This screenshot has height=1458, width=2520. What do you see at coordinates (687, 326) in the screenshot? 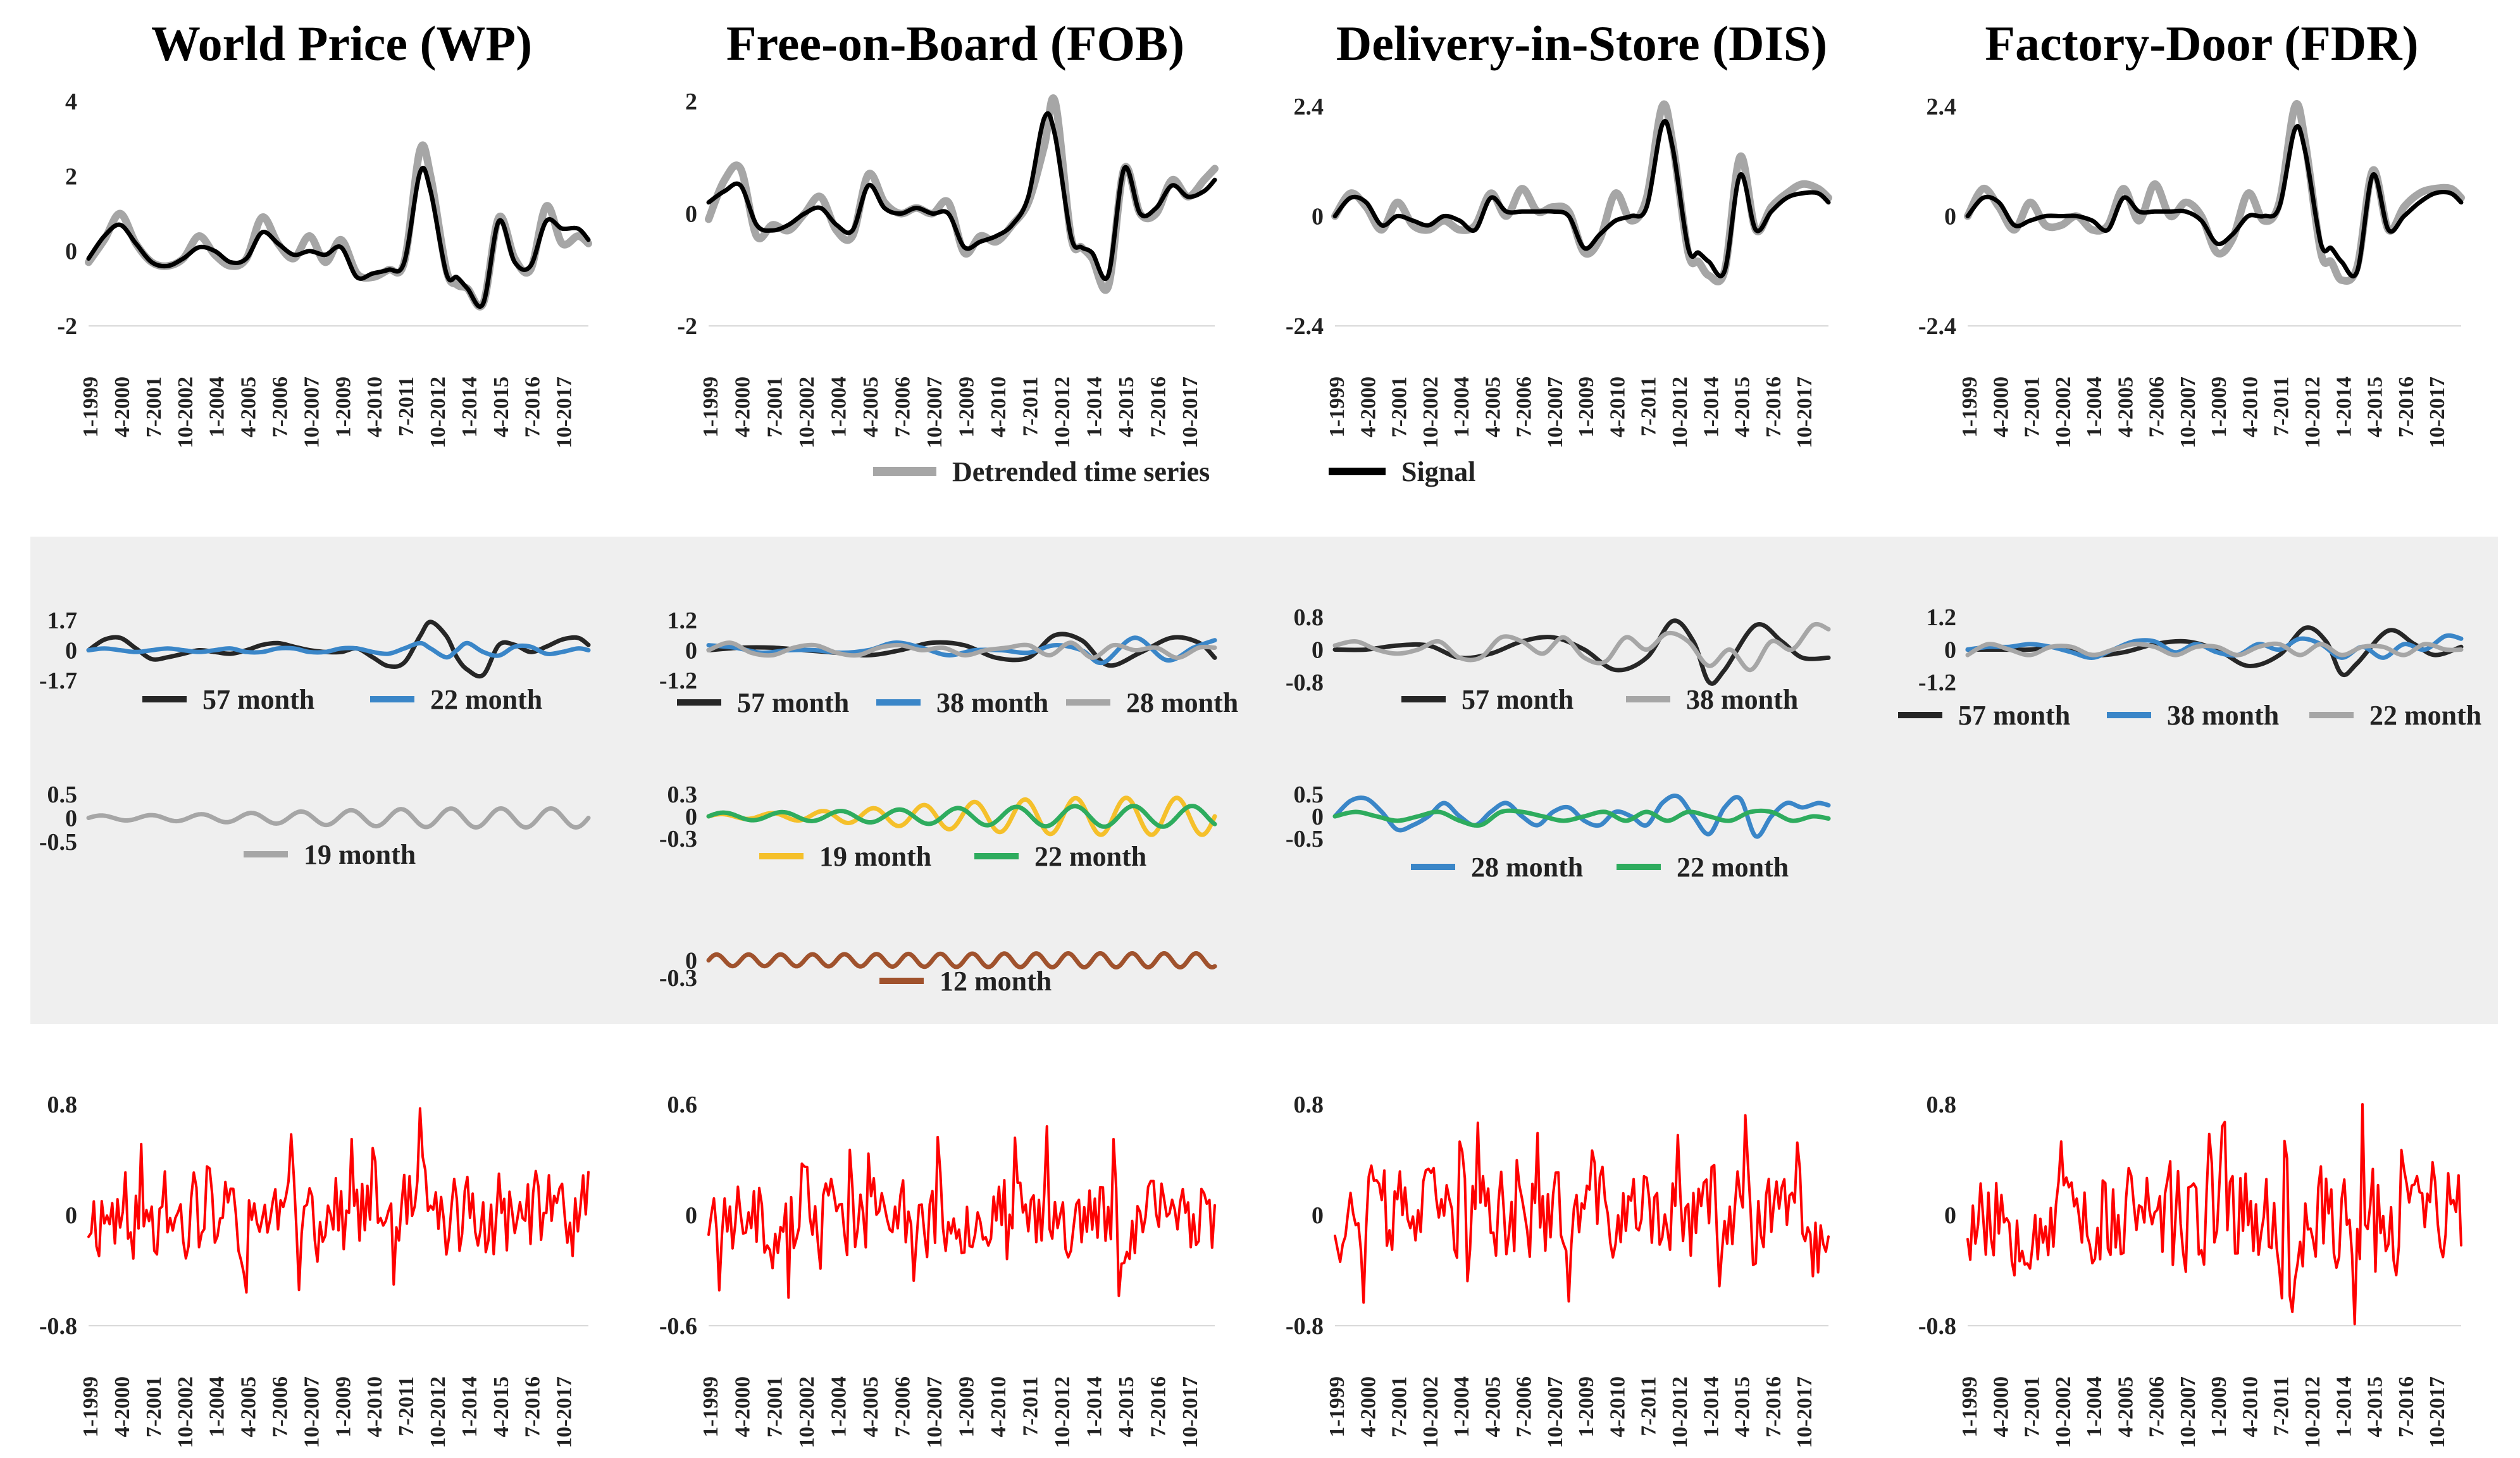
I see `y-tick-label: -2` at bounding box center [687, 326].